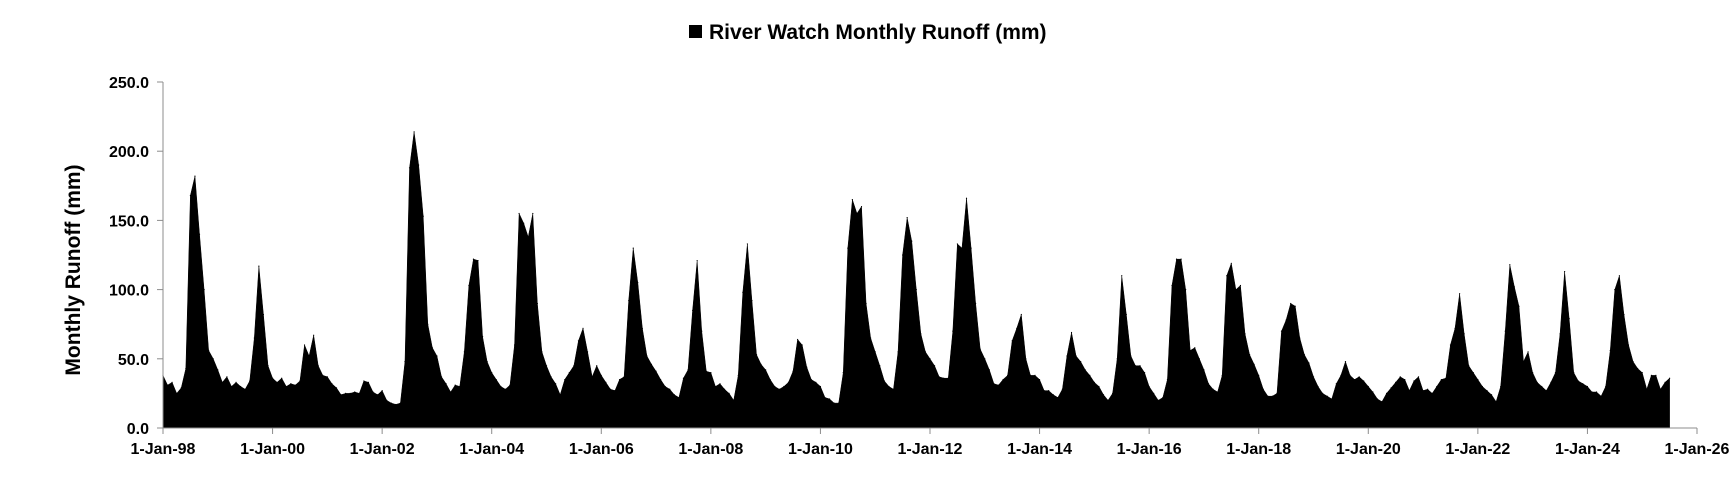 The width and height of the screenshot is (1732, 481). What do you see at coordinates (163, 449) in the screenshot?
I see `x-tick-label: 1-Jan-98` at bounding box center [163, 449].